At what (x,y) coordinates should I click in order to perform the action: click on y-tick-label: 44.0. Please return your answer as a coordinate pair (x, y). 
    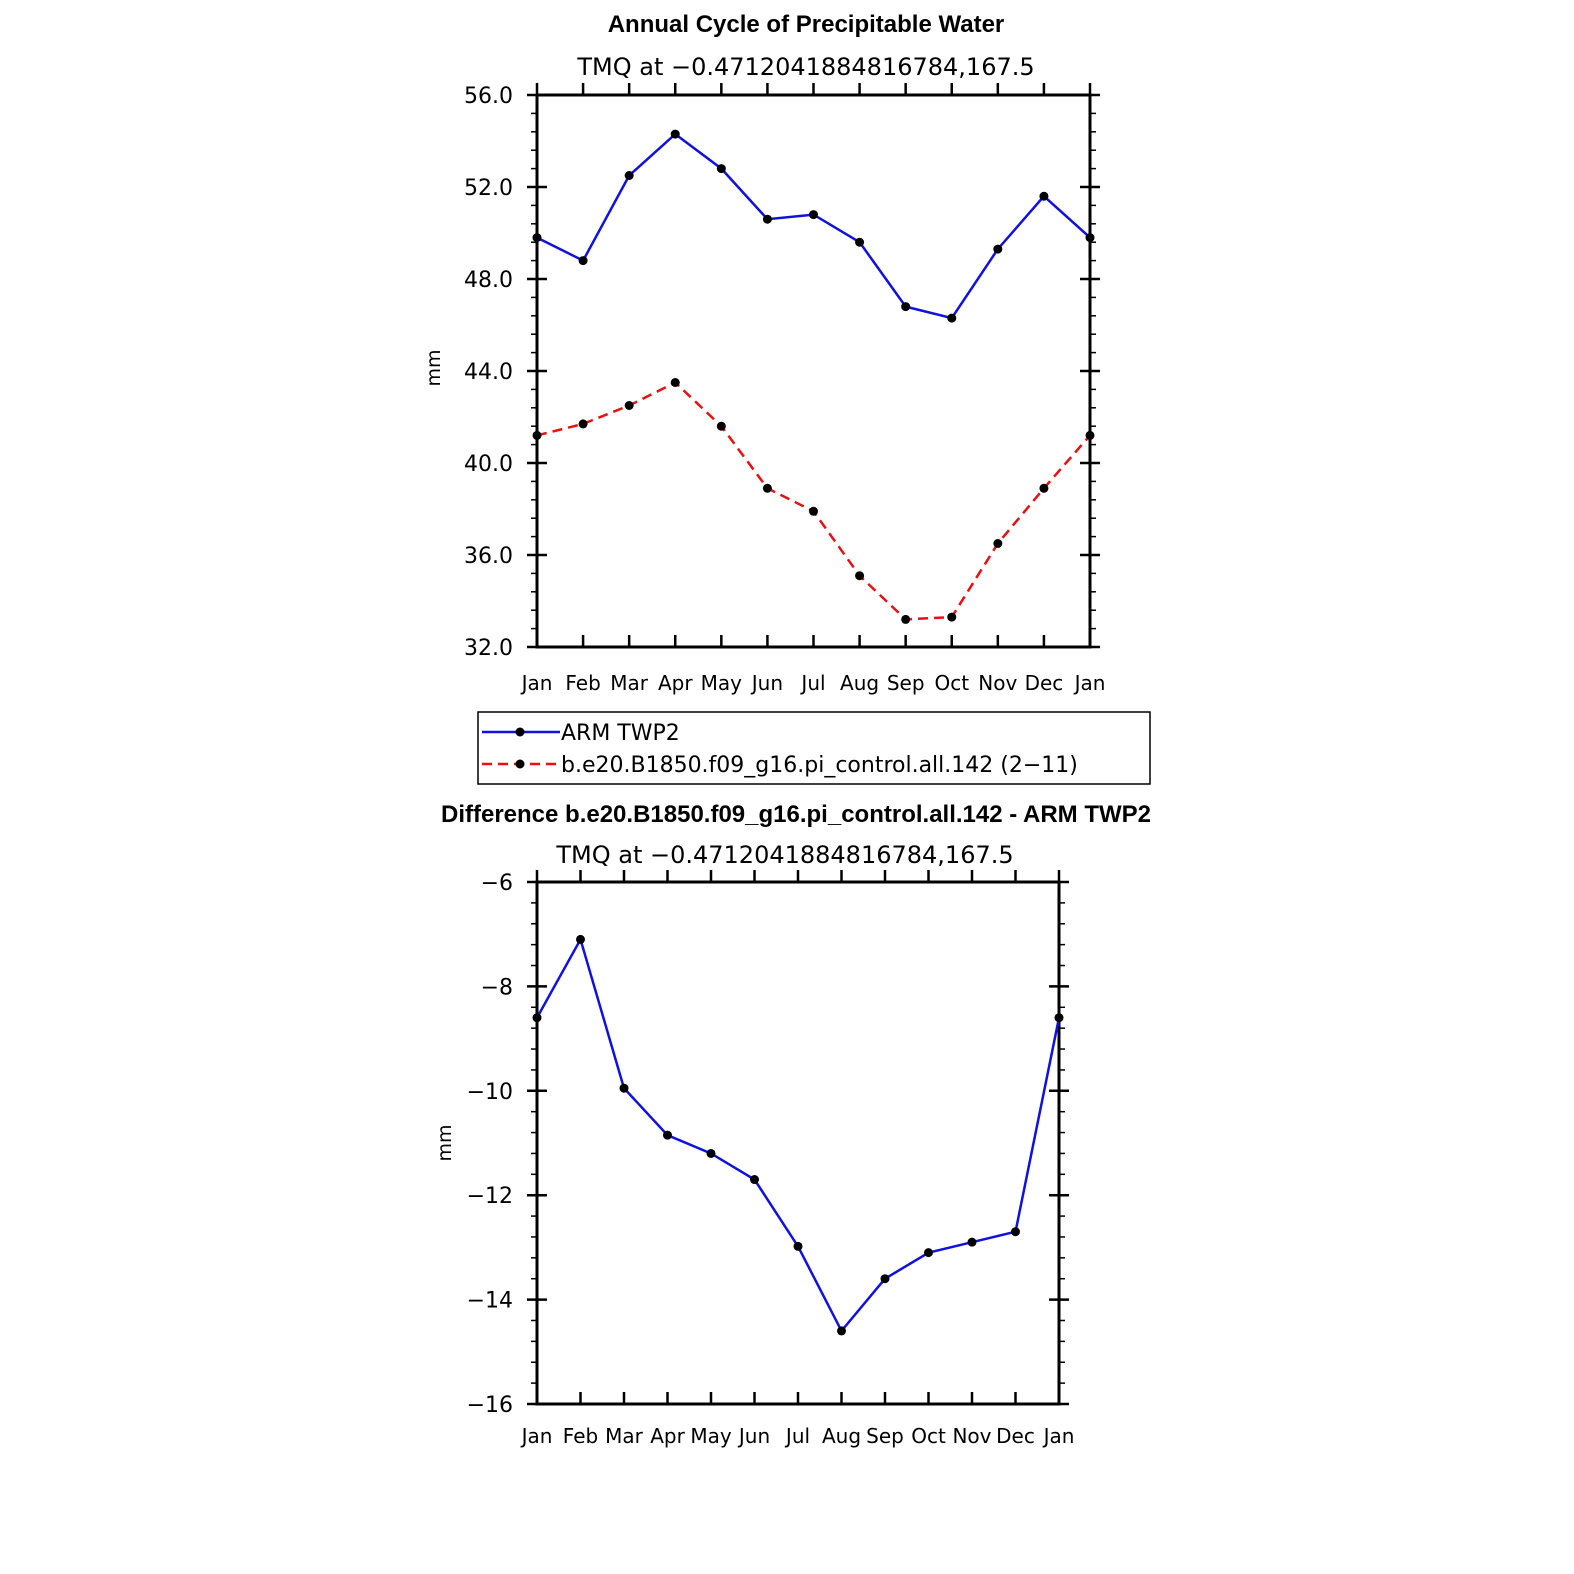
    Looking at the image, I should click on (488, 372).